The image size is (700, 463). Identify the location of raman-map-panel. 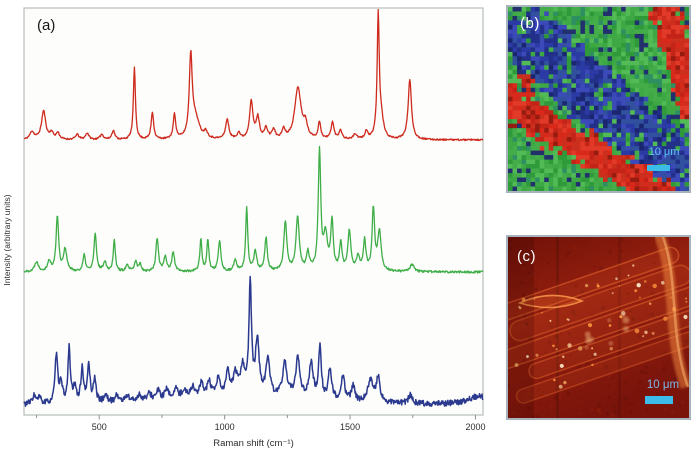
(598, 99).